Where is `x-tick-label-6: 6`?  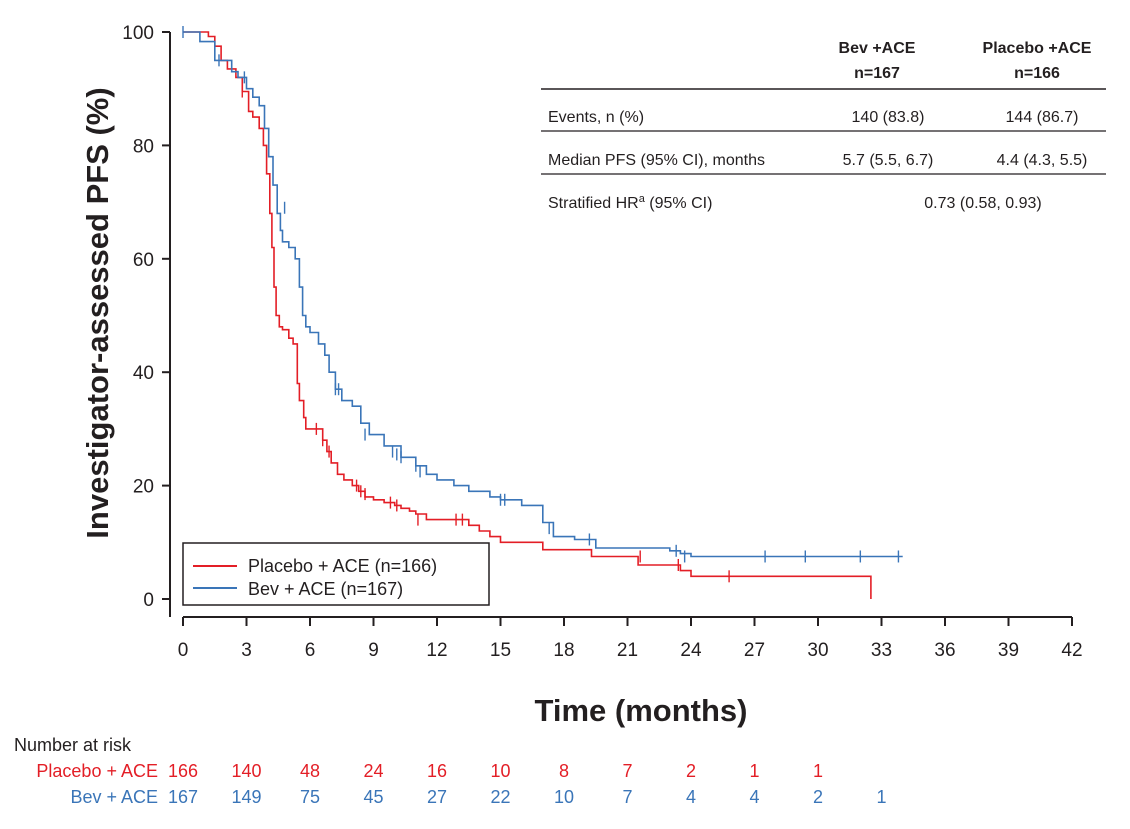
x-tick-label-6: 6 is located at coordinates (310, 650).